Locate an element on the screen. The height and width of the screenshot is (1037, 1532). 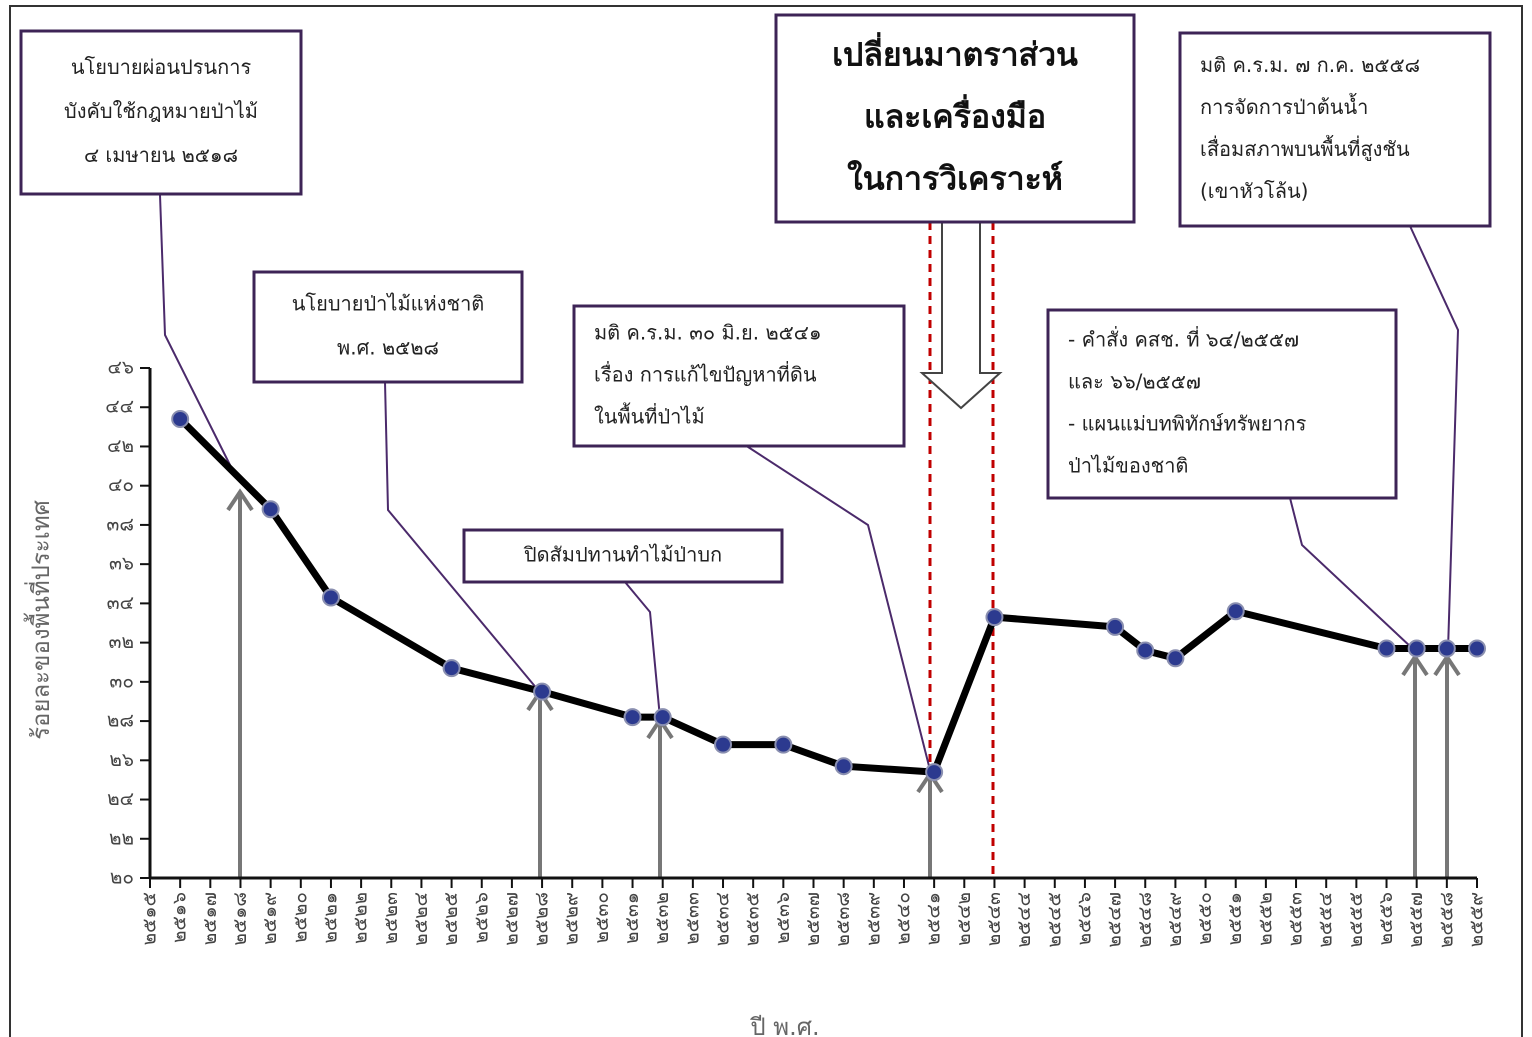
x-tick-label: ๒๕๓๔ is located at coordinates (723, 919).